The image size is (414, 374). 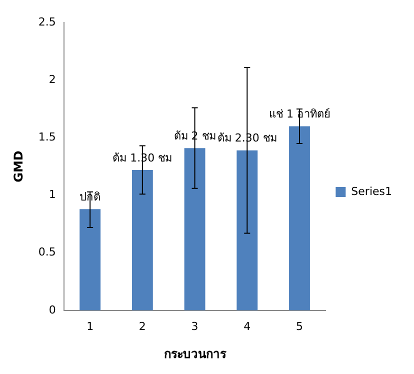 I want to click on y-axis-title: GMD, so click(x=18, y=166).